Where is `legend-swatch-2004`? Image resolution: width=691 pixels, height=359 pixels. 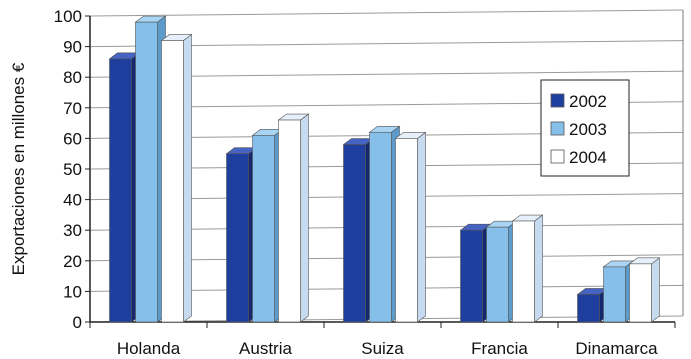
legend-swatch-2004 is located at coordinates (557, 156).